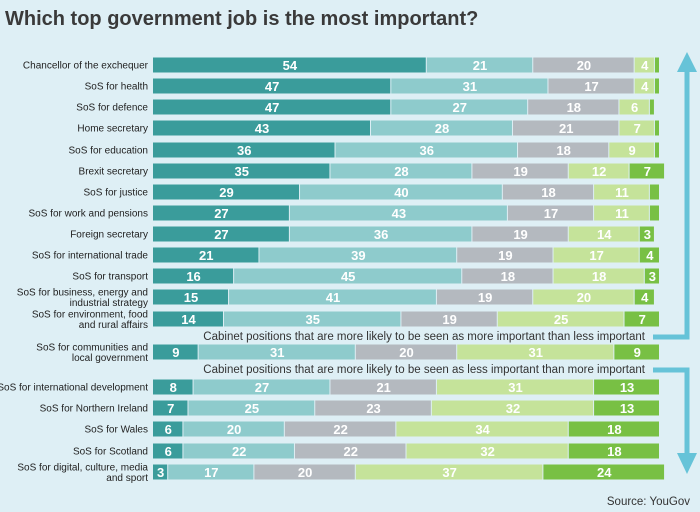 This screenshot has width=700, height=512. I want to click on source-label: Source: YouGov, so click(648, 502).